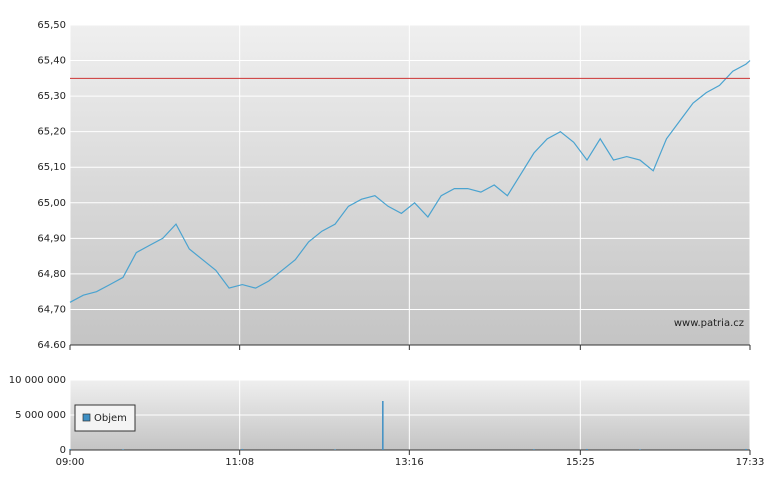 The height and width of the screenshot is (494, 780). Describe the element at coordinates (580, 462) in the screenshot. I see `x-tick-label: 15:25` at that location.